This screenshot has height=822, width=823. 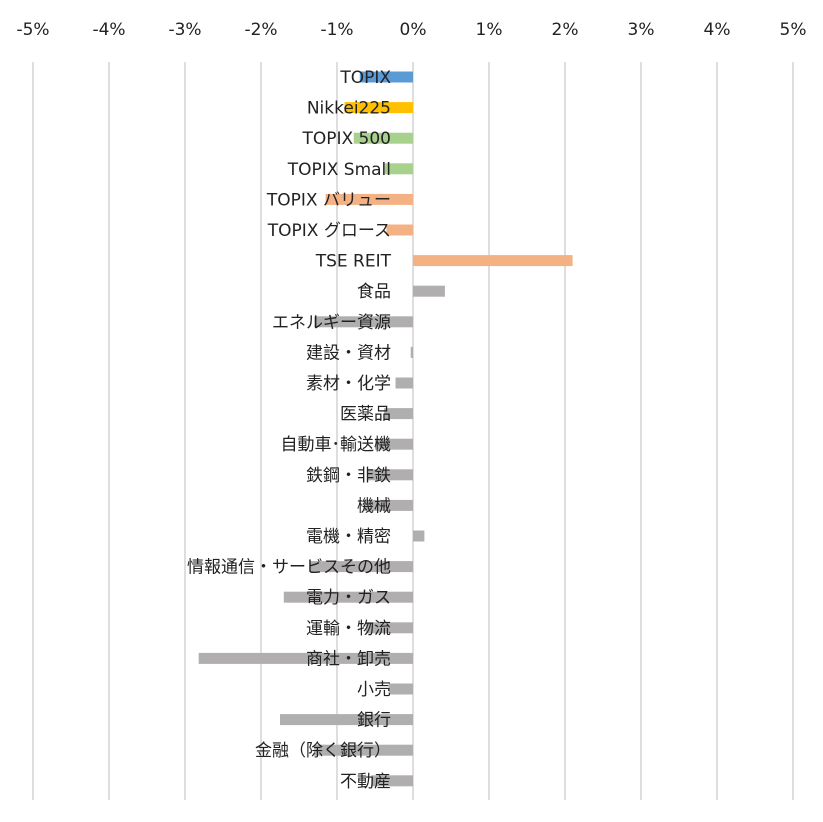 I want to click on x-axis-tick-labels: -5% -4% -3% -2% -1% 0% 1% 2% 3% 4% 5%, so click(x=411, y=30).